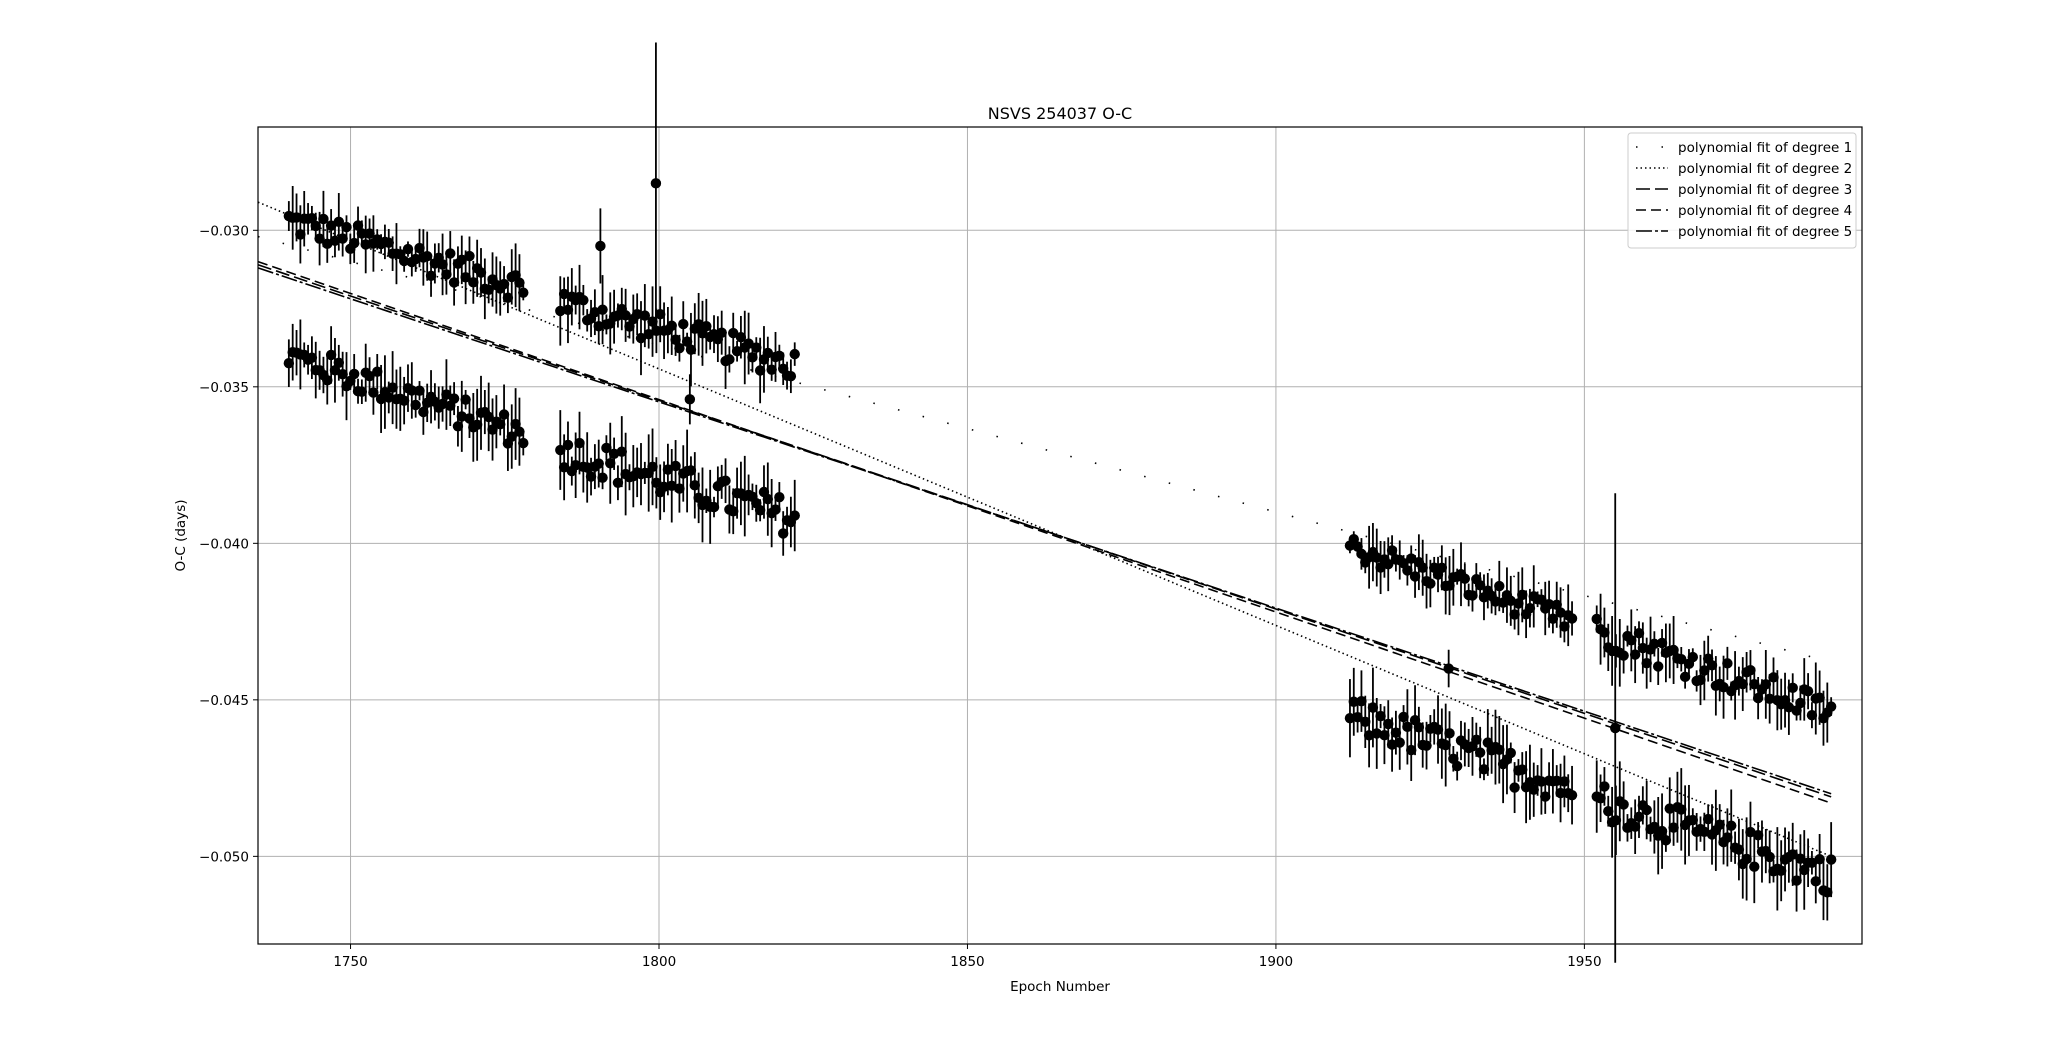  I want to click on x-tick-label: 1750, so click(350, 962).